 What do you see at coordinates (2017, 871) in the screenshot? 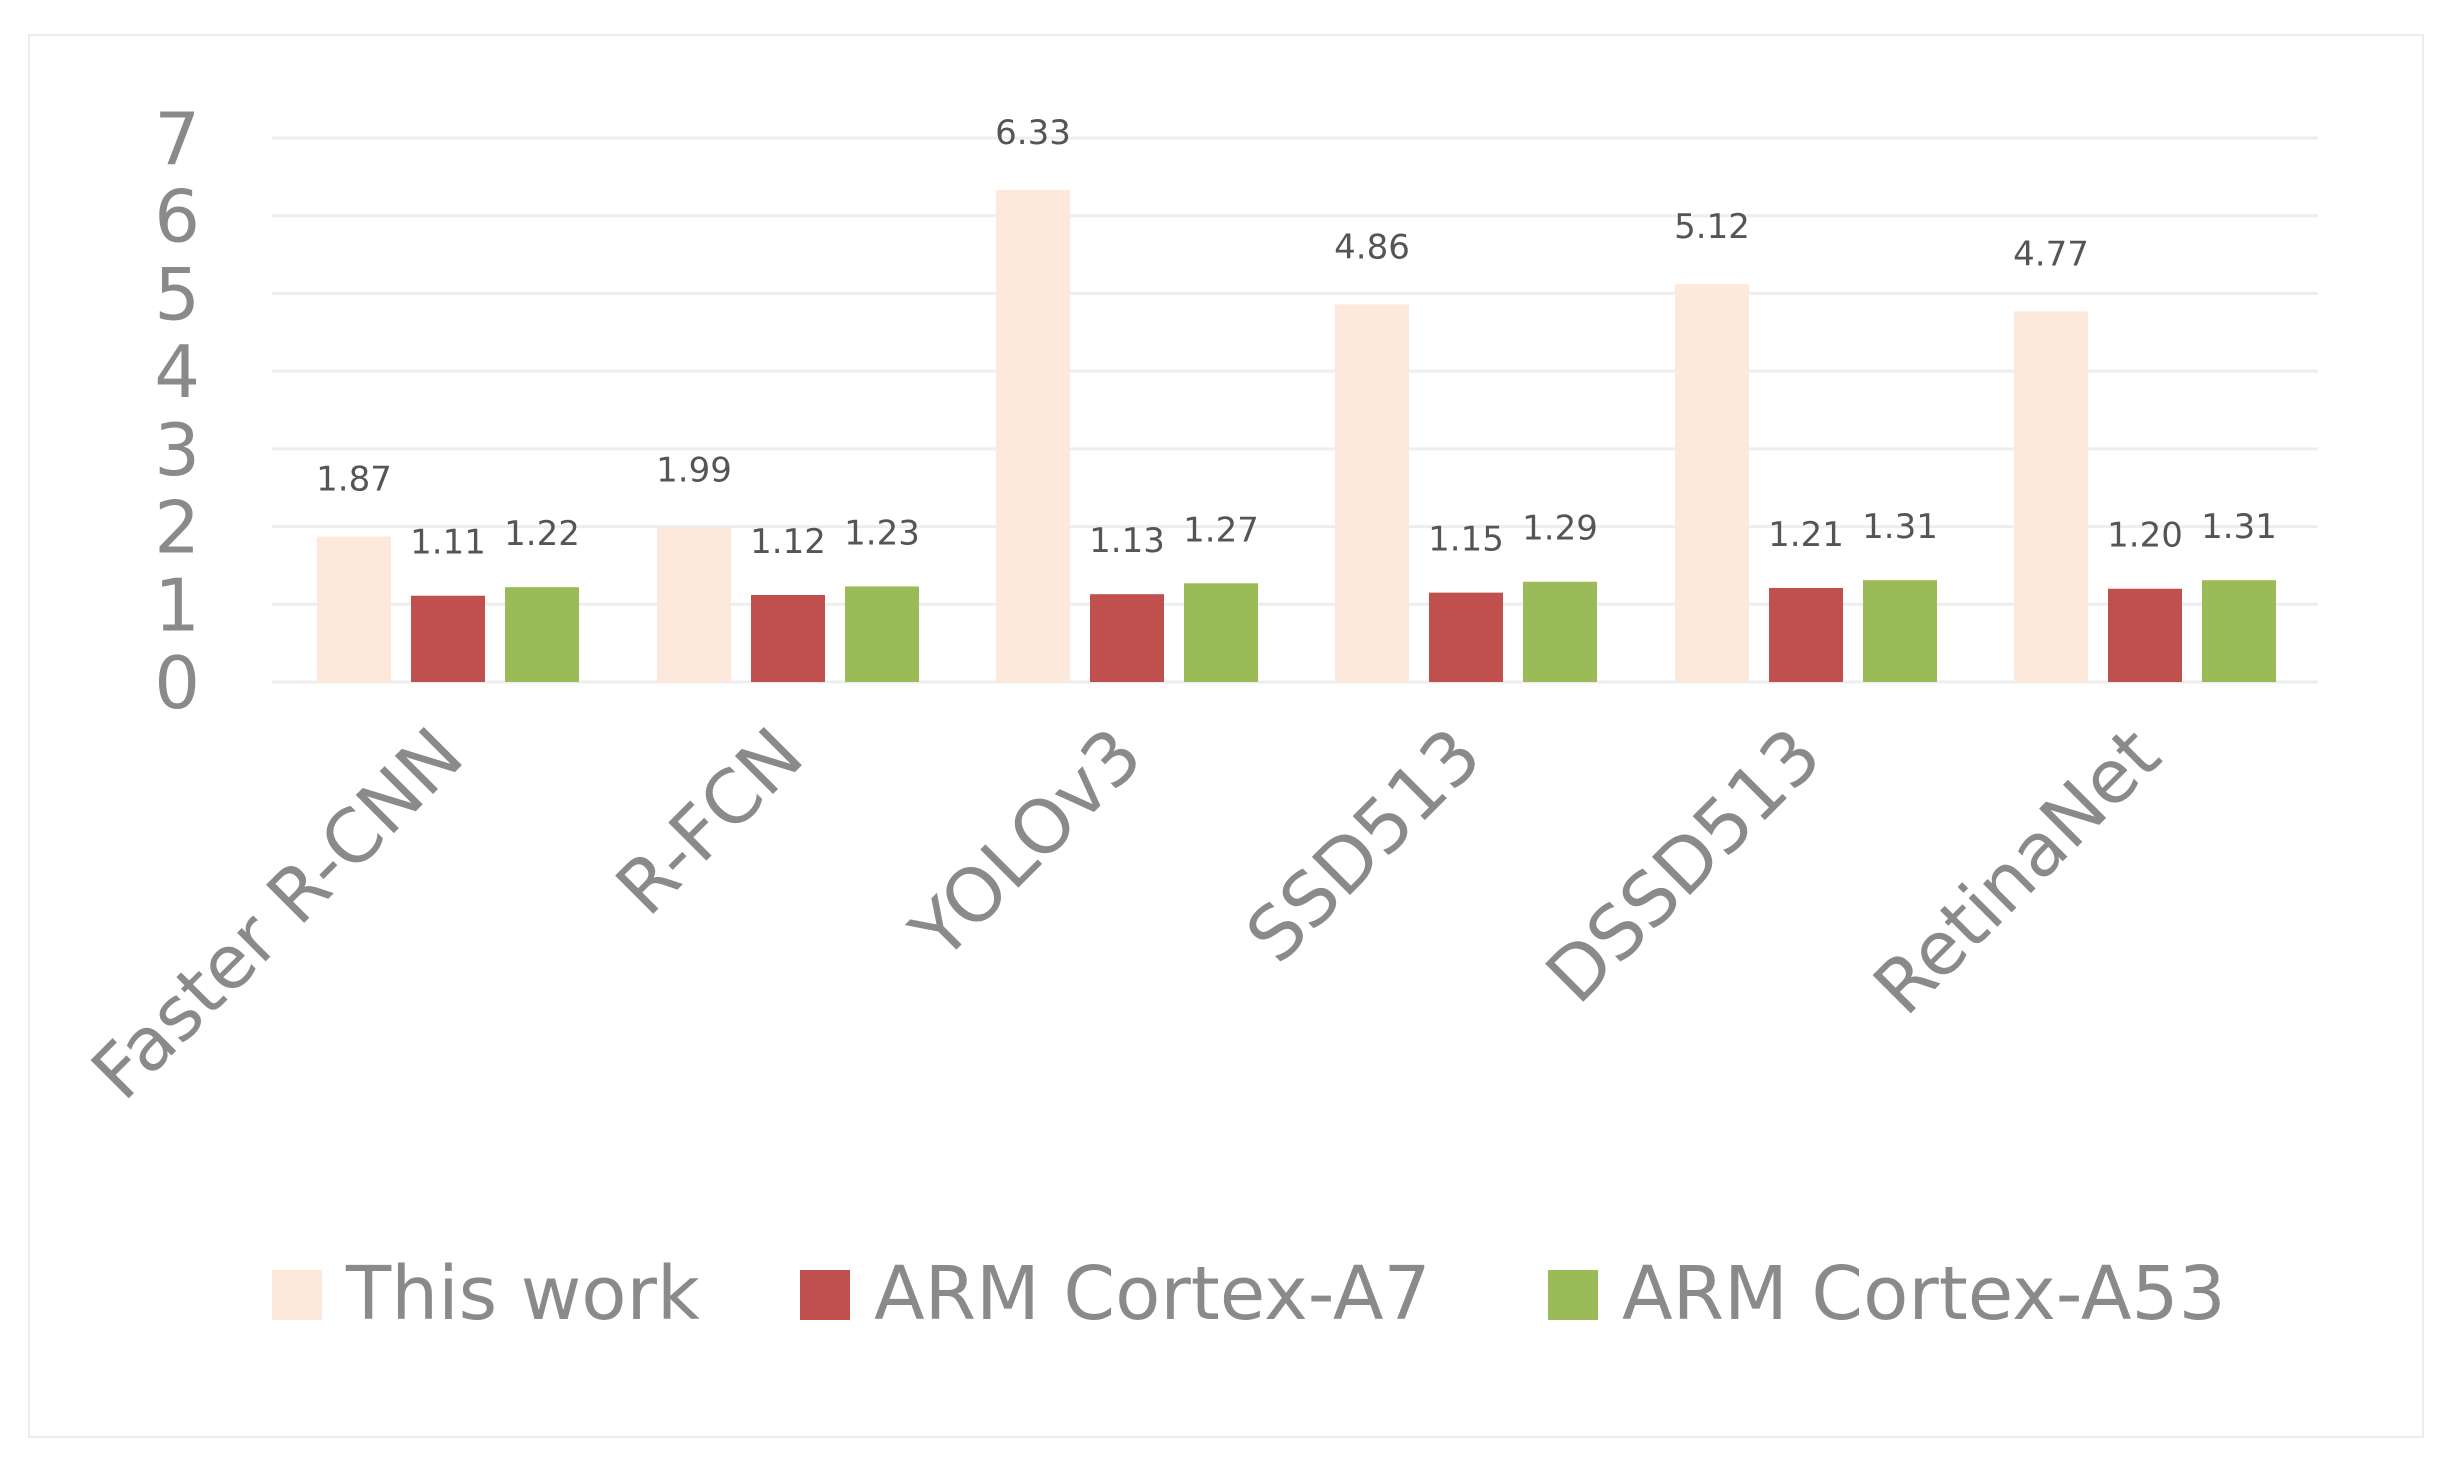
I see `x-tick-label: RetinaNet` at bounding box center [2017, 871].